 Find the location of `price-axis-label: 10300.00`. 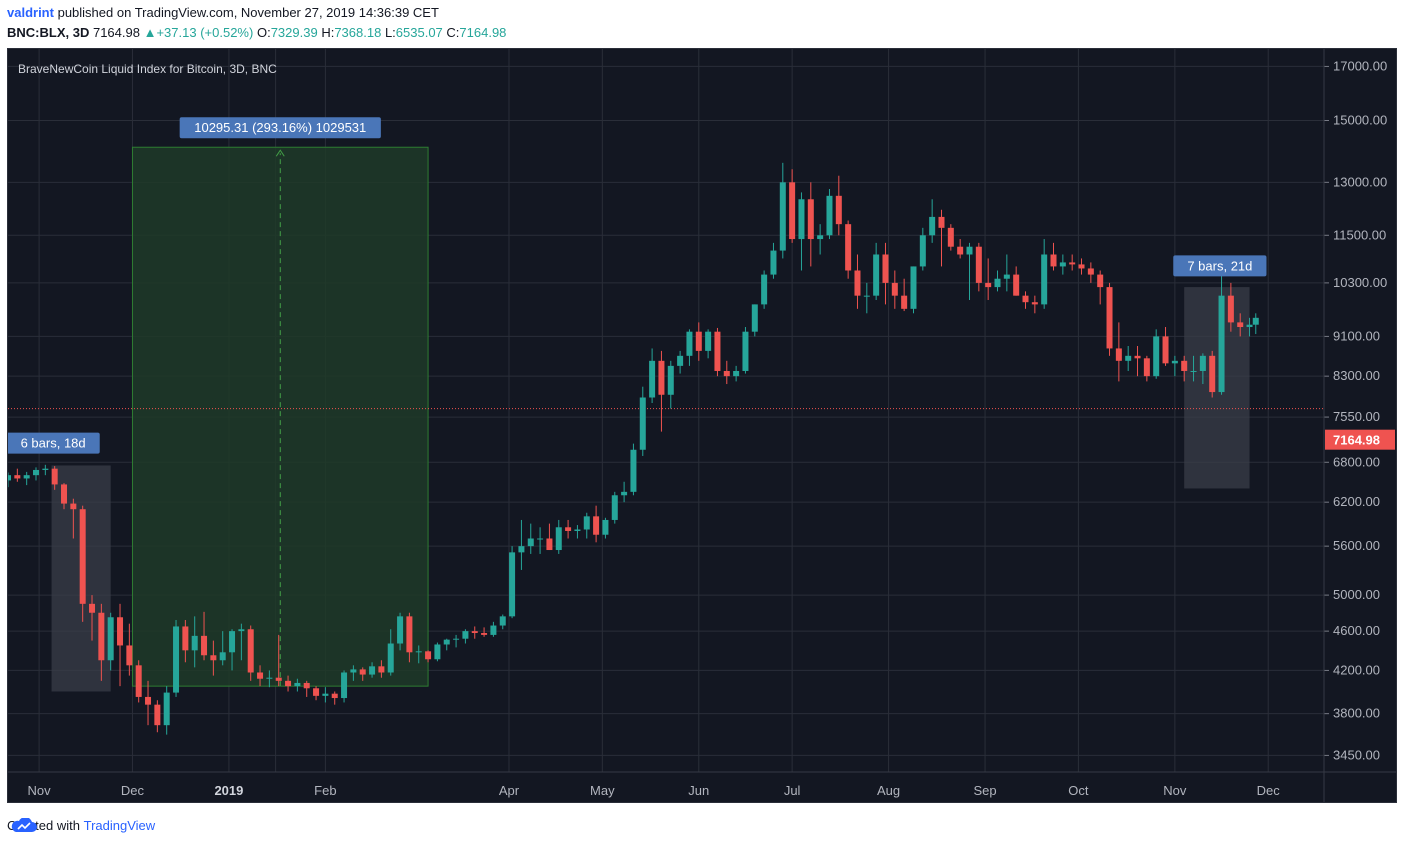

price-axis-label: 10300.00 is located at coordinates (1360, 282).